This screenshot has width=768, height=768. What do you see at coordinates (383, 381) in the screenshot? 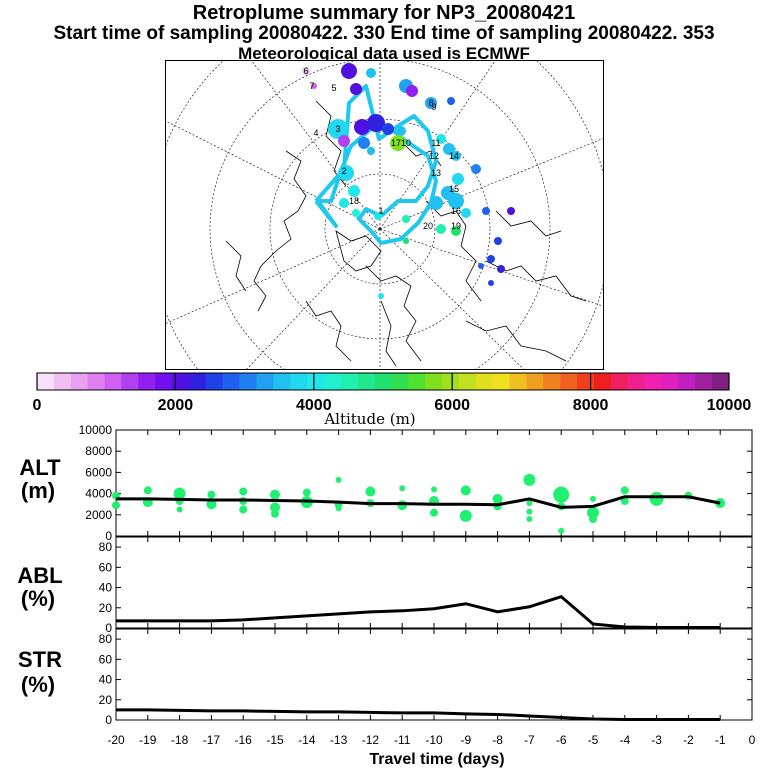
I see `altitude-colorbar` at bounding box center [383, 381].